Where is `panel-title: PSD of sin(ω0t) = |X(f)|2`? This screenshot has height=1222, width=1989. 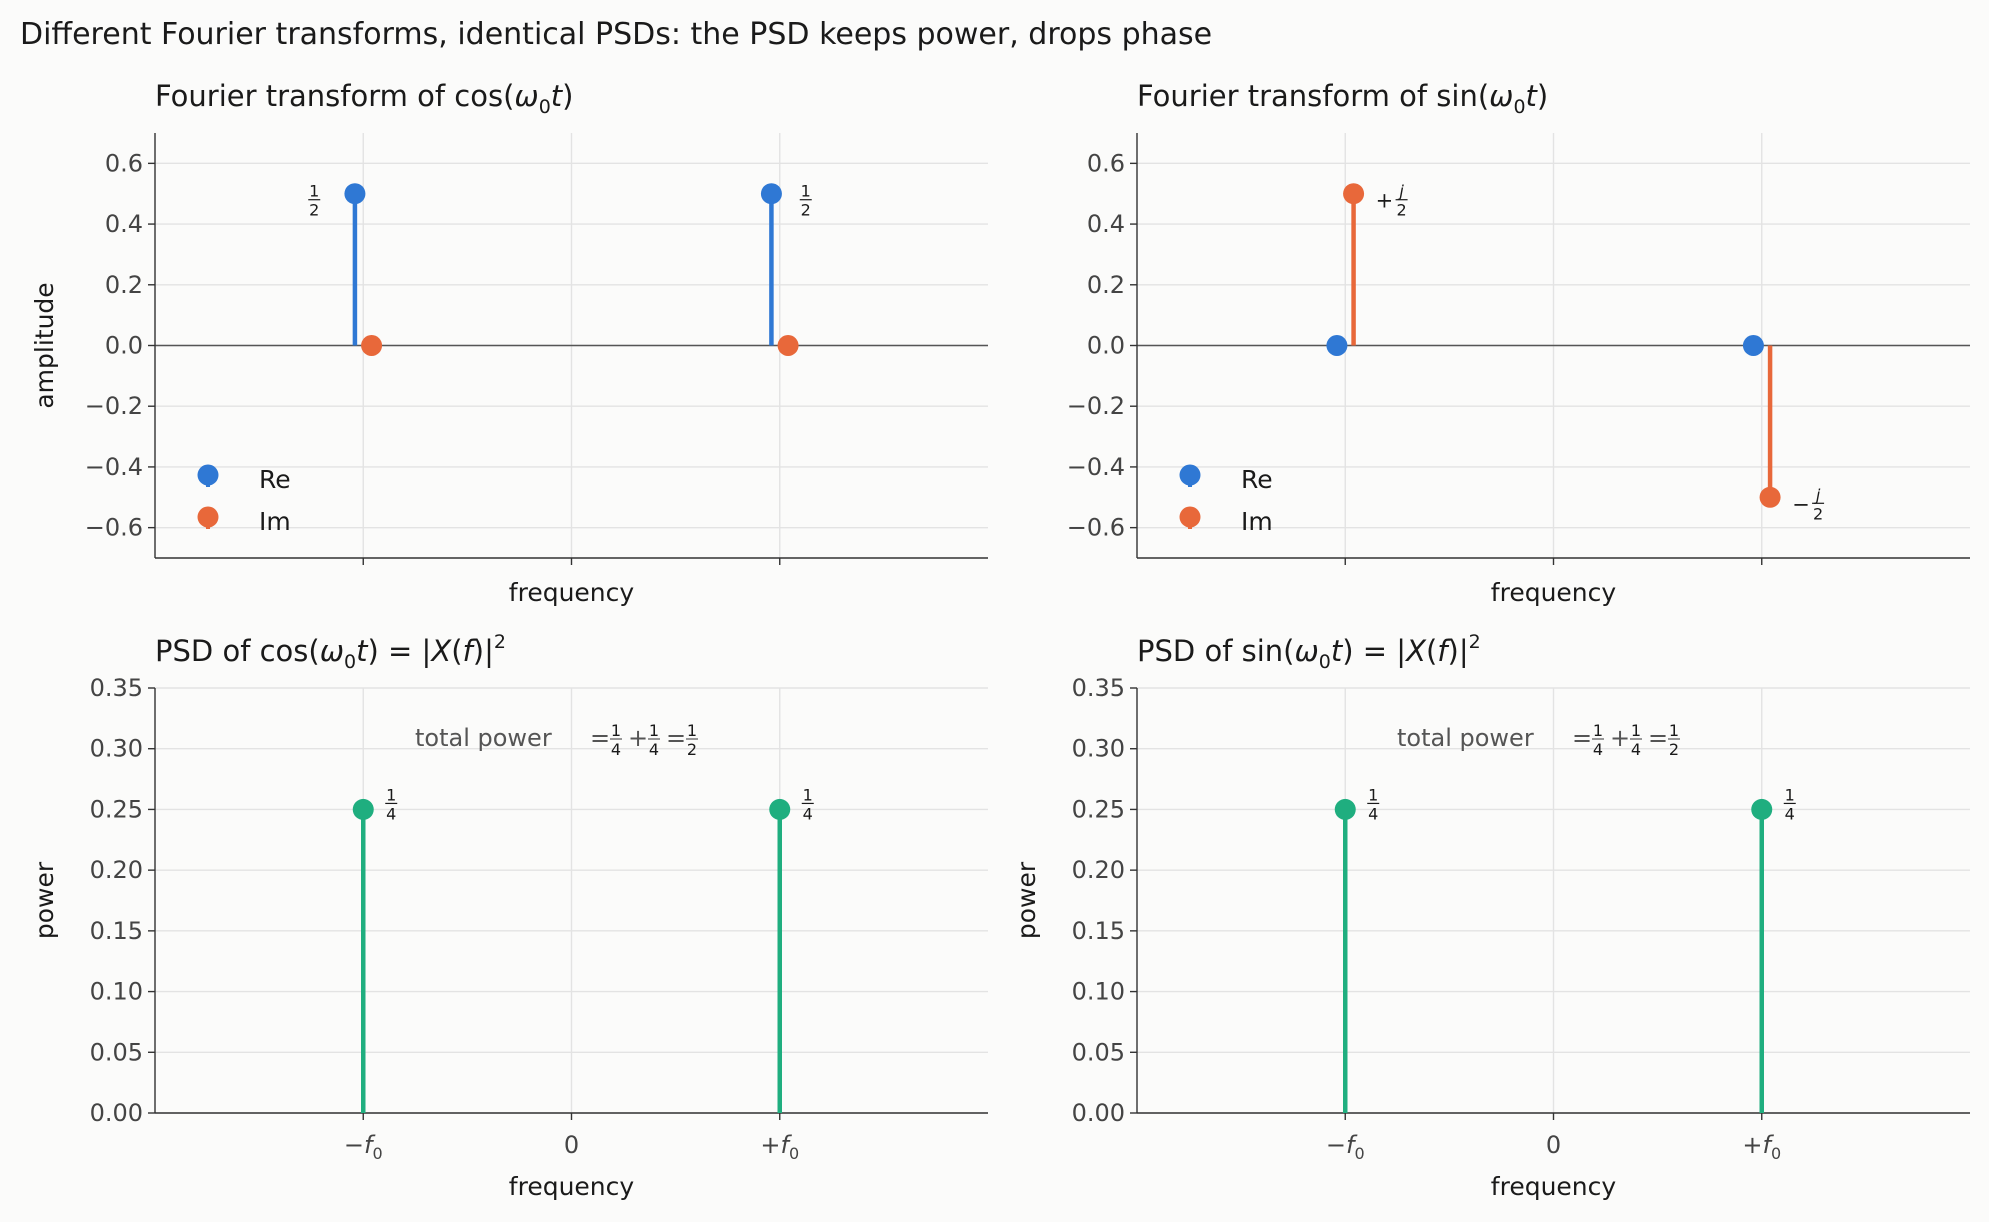 panel-title: PSD of sin(ω0t) = |X(f)|2 is located at coordinates (1309, 652).